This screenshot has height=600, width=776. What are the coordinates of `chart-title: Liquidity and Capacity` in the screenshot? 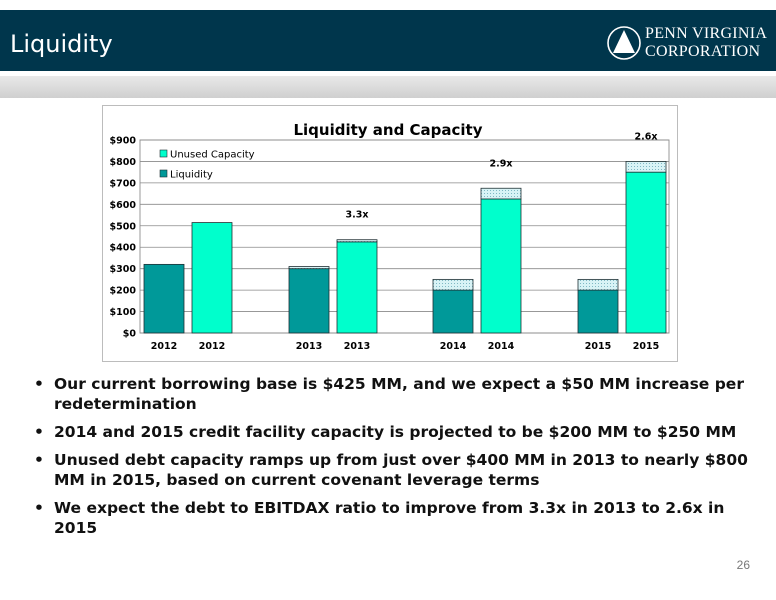 It's located at (387, 130).